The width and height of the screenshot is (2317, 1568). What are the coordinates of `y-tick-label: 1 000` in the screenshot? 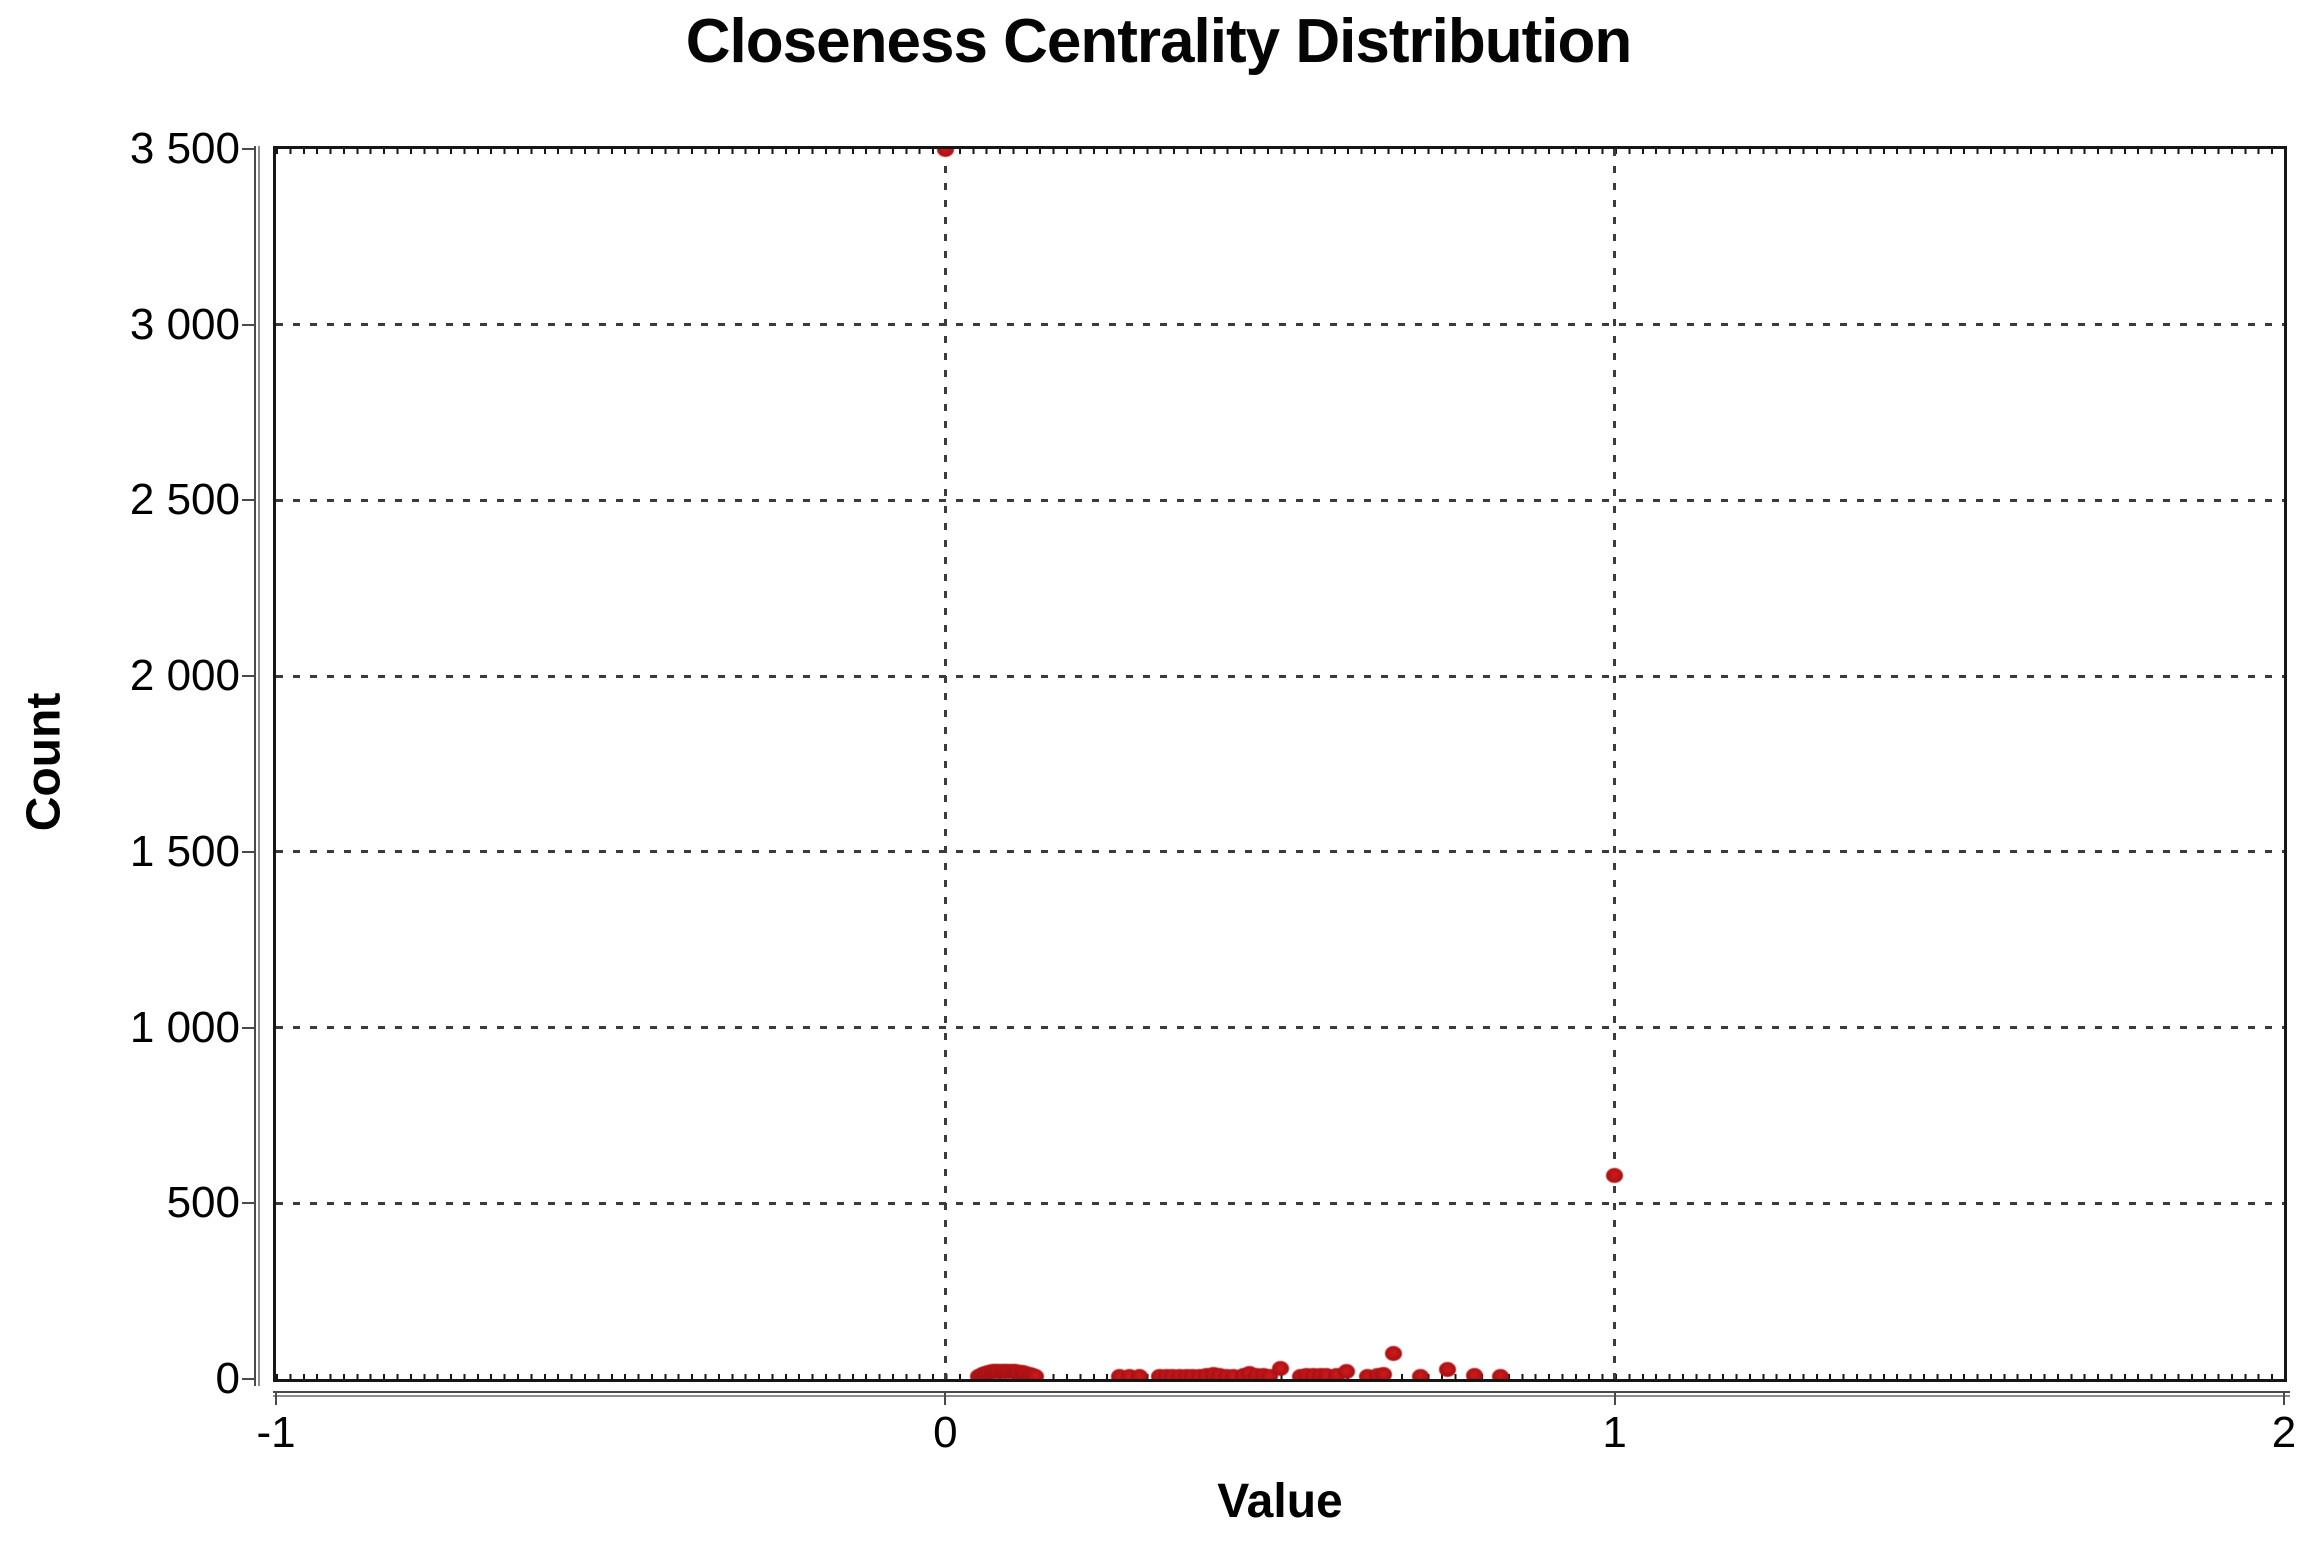 It's located at (184, 1027).